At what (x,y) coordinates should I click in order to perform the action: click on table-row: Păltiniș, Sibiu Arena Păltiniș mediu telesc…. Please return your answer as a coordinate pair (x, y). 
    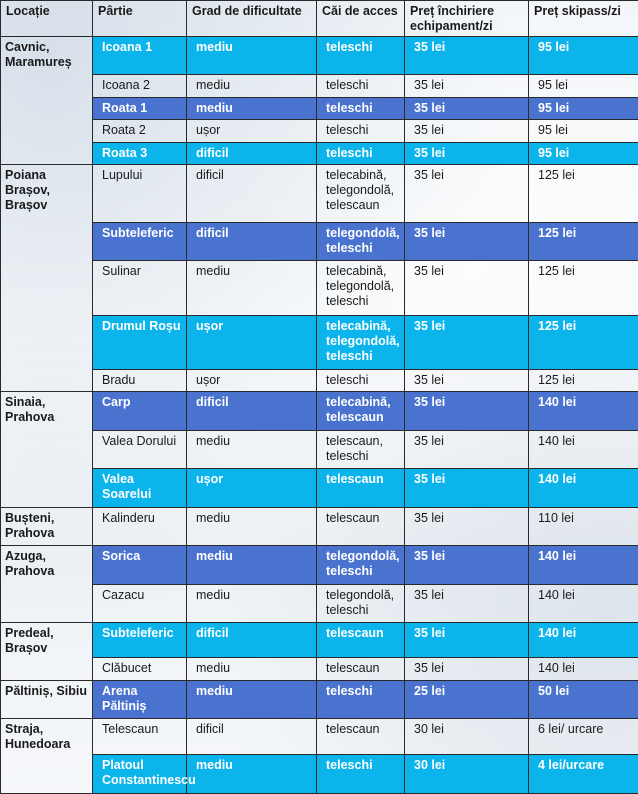
    Looking at the image, I should click on (319, 699).